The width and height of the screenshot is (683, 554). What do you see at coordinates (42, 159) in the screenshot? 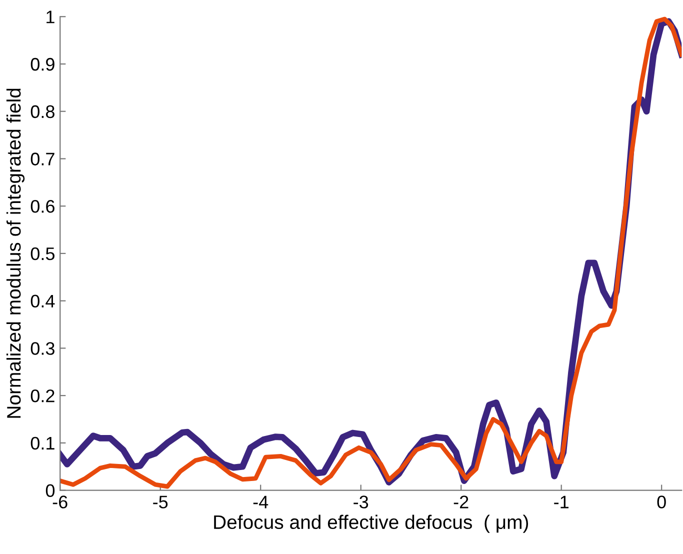
I see `y-tick-label: 0.7` at bounding box center [42, 159].